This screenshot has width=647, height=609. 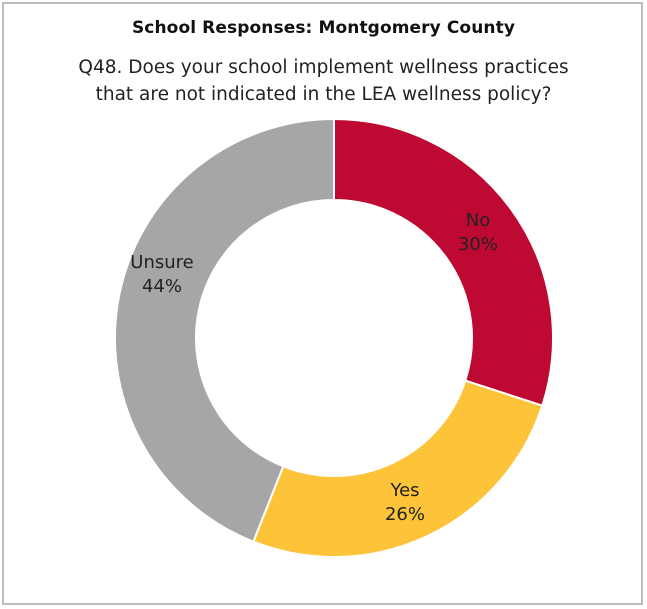 I want to click on slice-label-unsure: Unsure, so click(x=161, y=262).